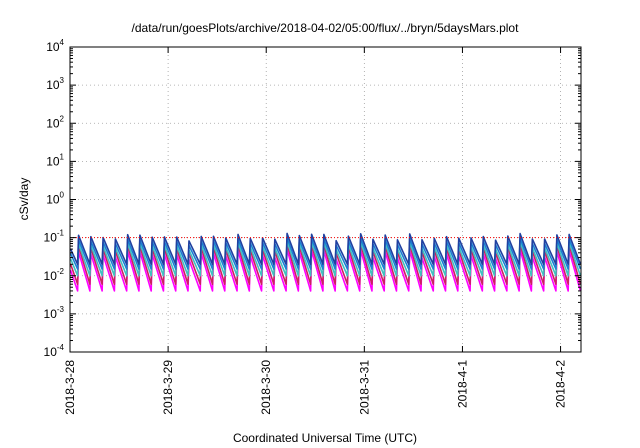  I want to click on x-tick-label: 2018-4-1, so click(462, 384).